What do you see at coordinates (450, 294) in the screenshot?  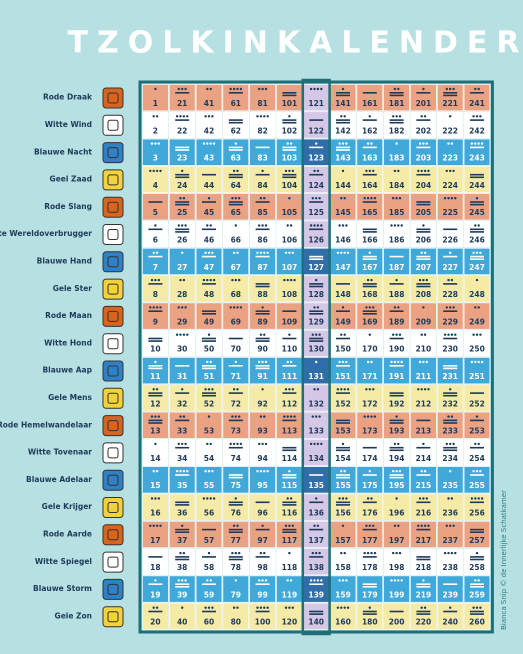 I see `kin-number: 228` at bounding box center [450, 294].